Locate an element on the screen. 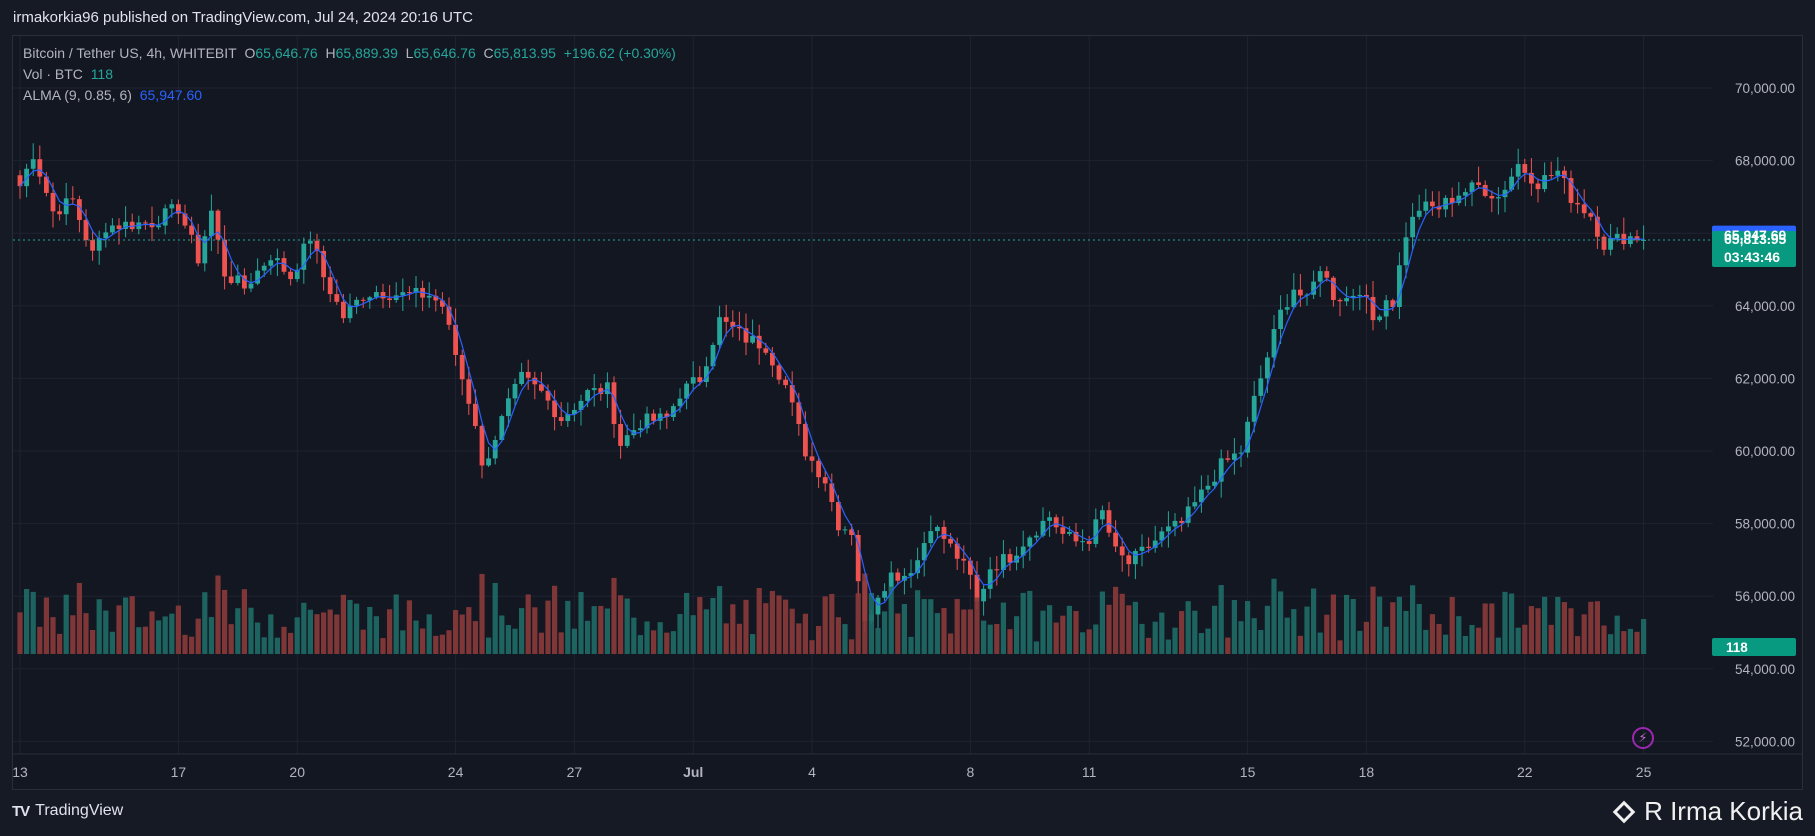 This screenshot has width=1815, height=836. alma-value: 65,947.60 is located at coordinates (171, 95).